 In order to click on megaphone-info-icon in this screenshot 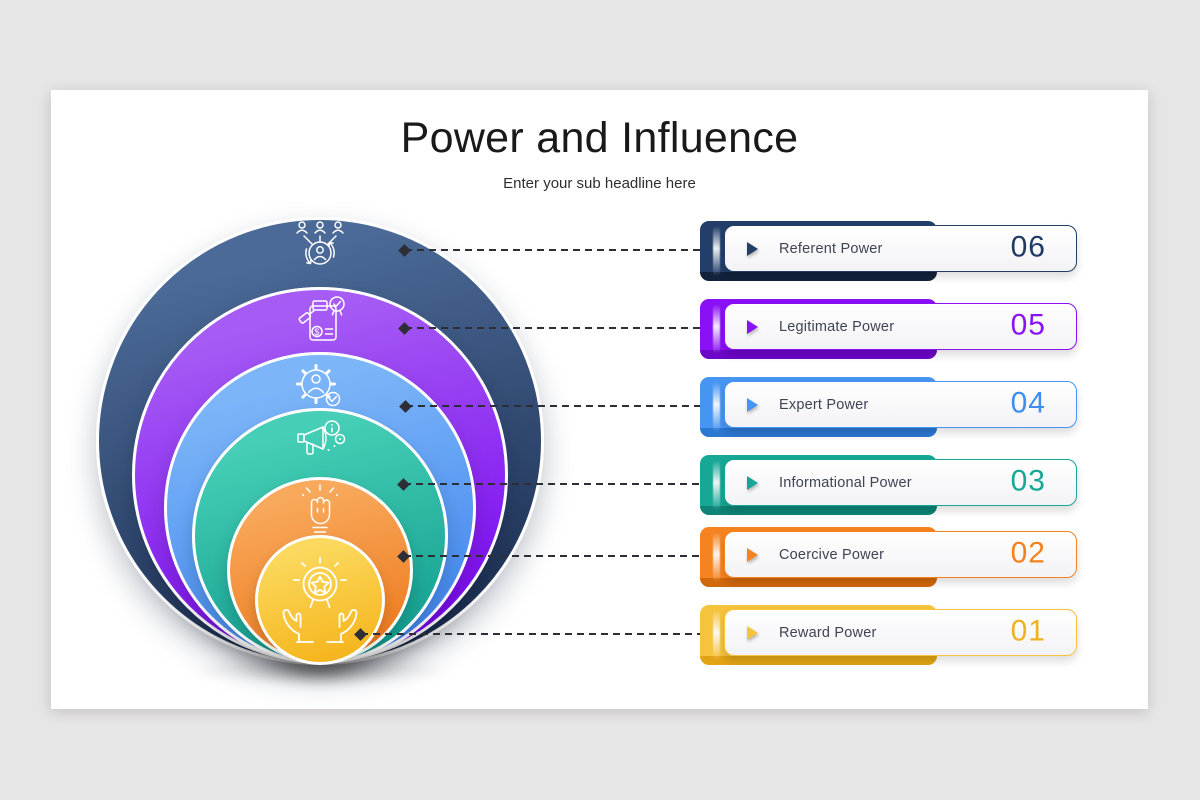, I will do `click(321, 437)`.